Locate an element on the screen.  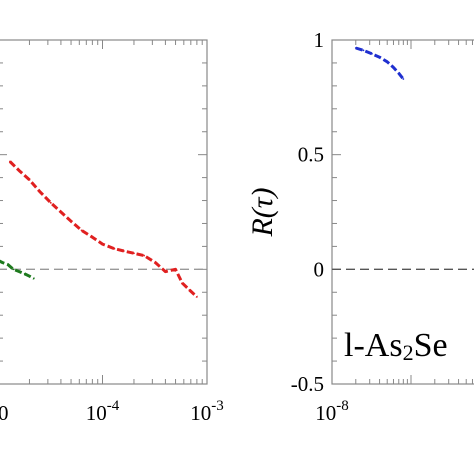
y-tick-label: 1 is located at coordinates (319, 40).